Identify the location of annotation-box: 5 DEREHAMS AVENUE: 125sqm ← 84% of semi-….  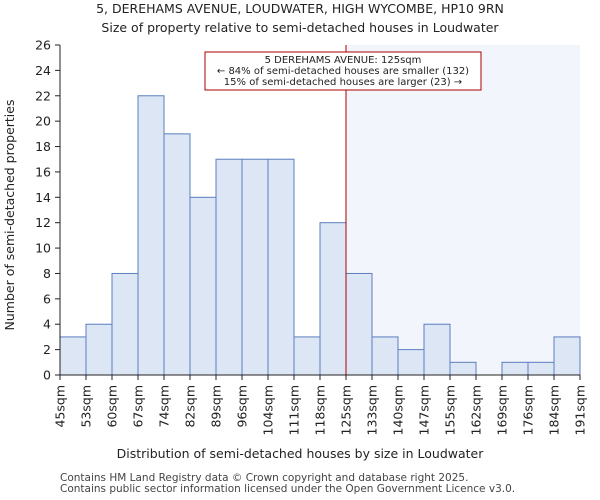
(343, 71).